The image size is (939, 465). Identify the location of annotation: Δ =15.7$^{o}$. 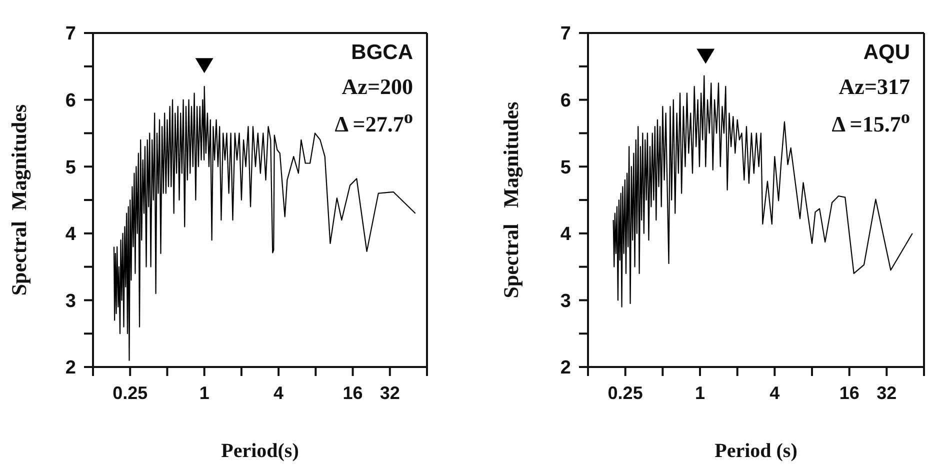
(871, 122).